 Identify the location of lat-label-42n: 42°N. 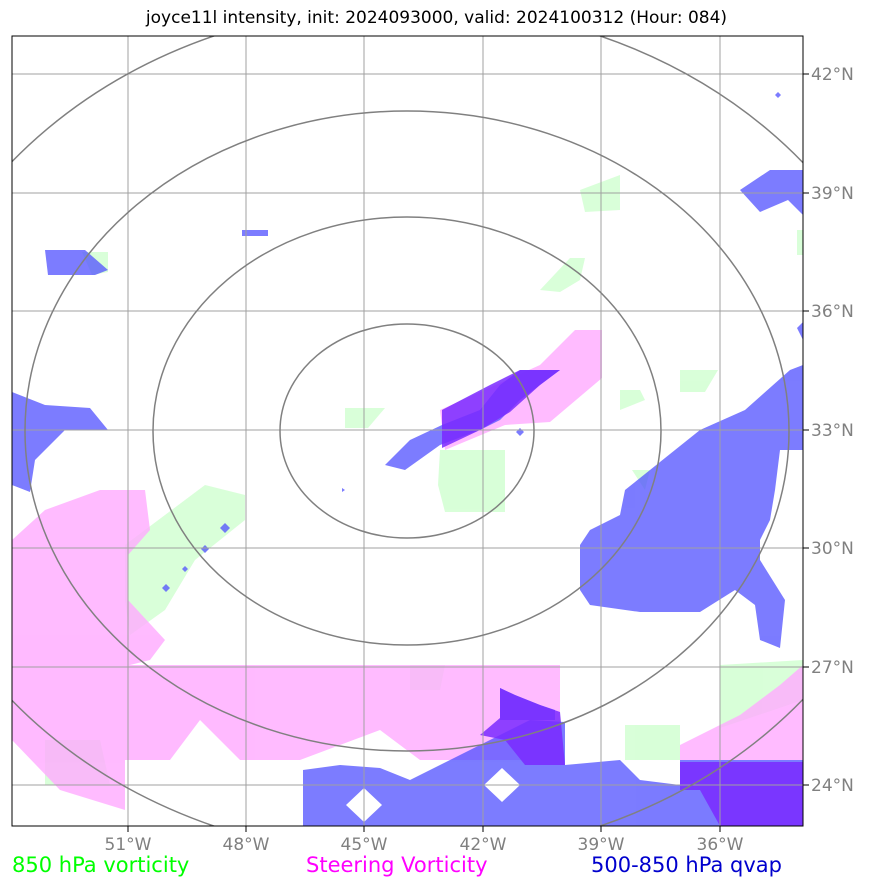
(832, 75).